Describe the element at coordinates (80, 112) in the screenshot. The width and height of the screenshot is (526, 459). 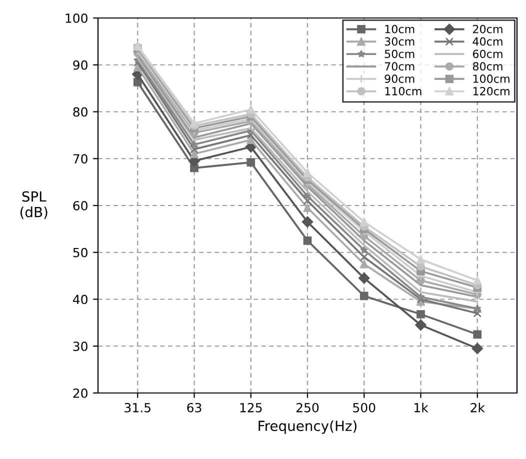
I see `y-tick-label: 80` at that location.